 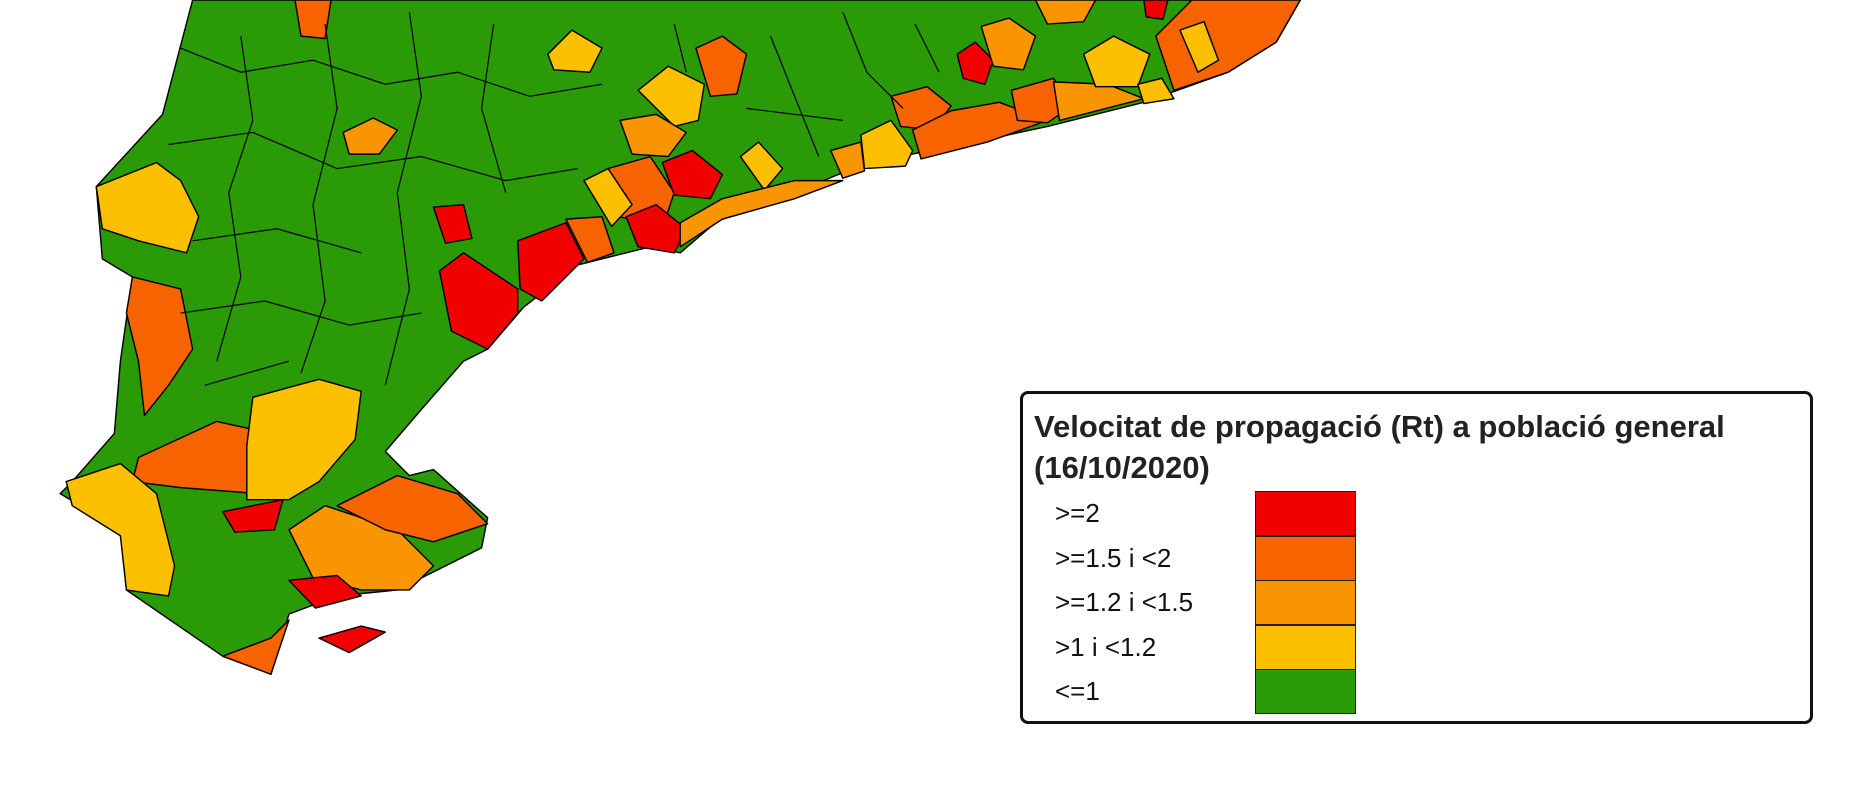 I want to click on island, so click(x=352, y=639).